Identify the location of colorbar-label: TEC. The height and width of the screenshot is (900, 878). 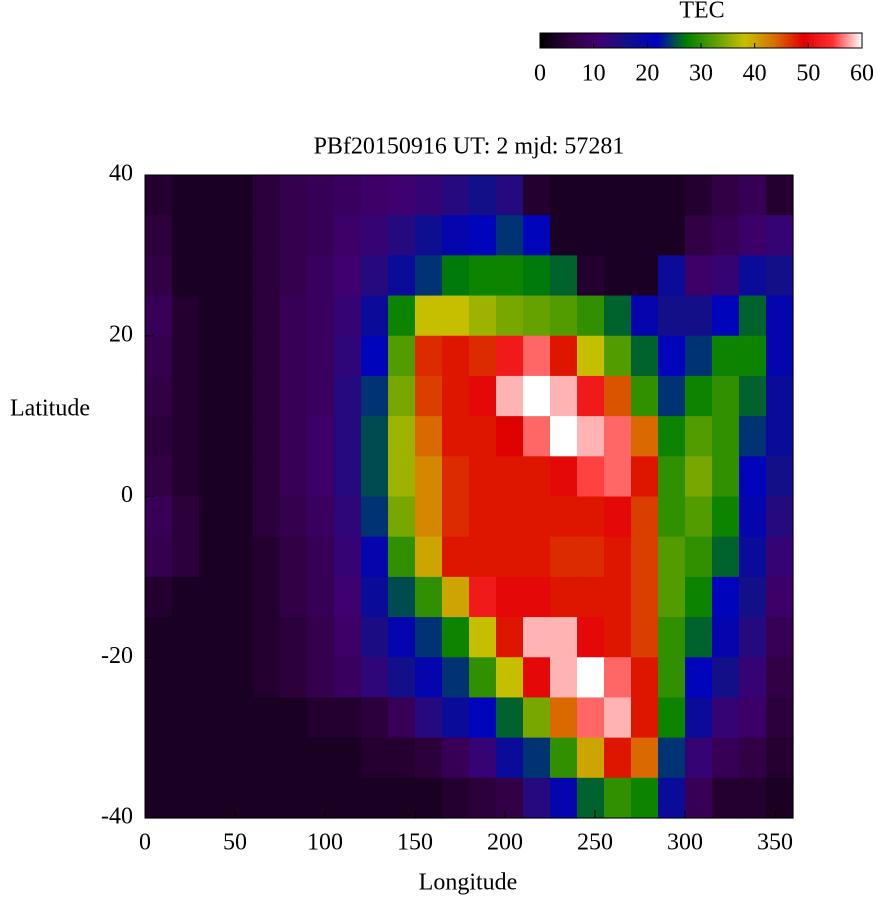
(701, 12).